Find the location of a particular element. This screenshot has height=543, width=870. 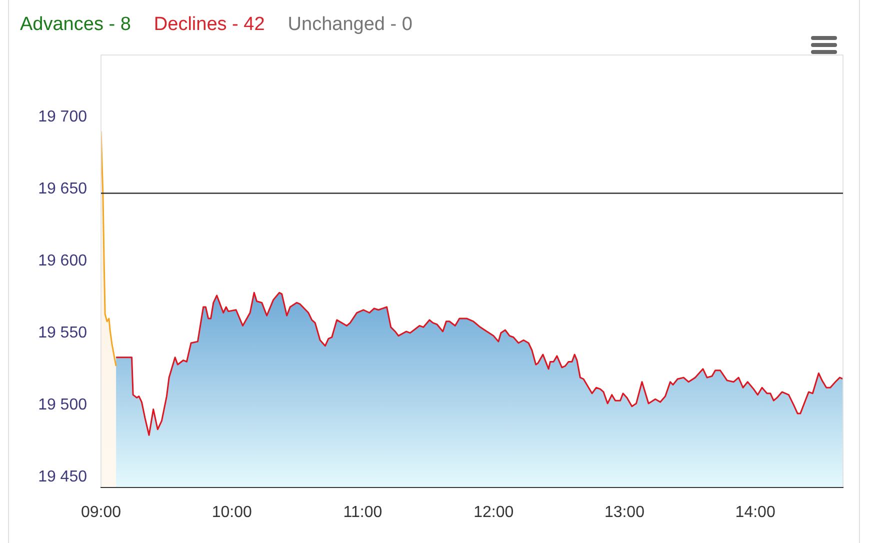

text: Unchanged - 0 is located at coordinates (350, 24).